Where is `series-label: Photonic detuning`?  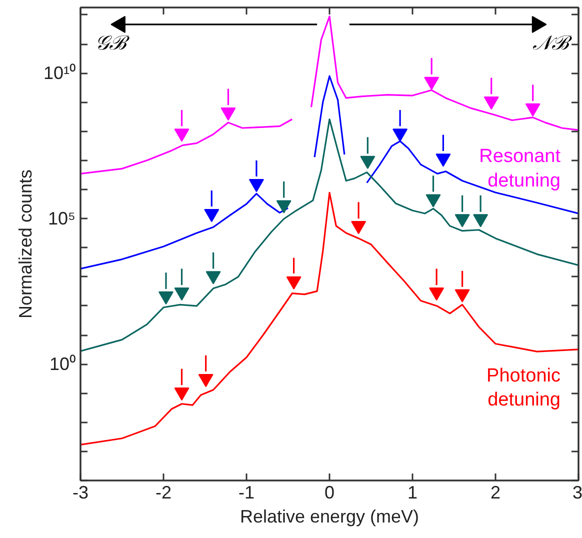 series-label: Photonic detuning is located at coordinates (523, 388).